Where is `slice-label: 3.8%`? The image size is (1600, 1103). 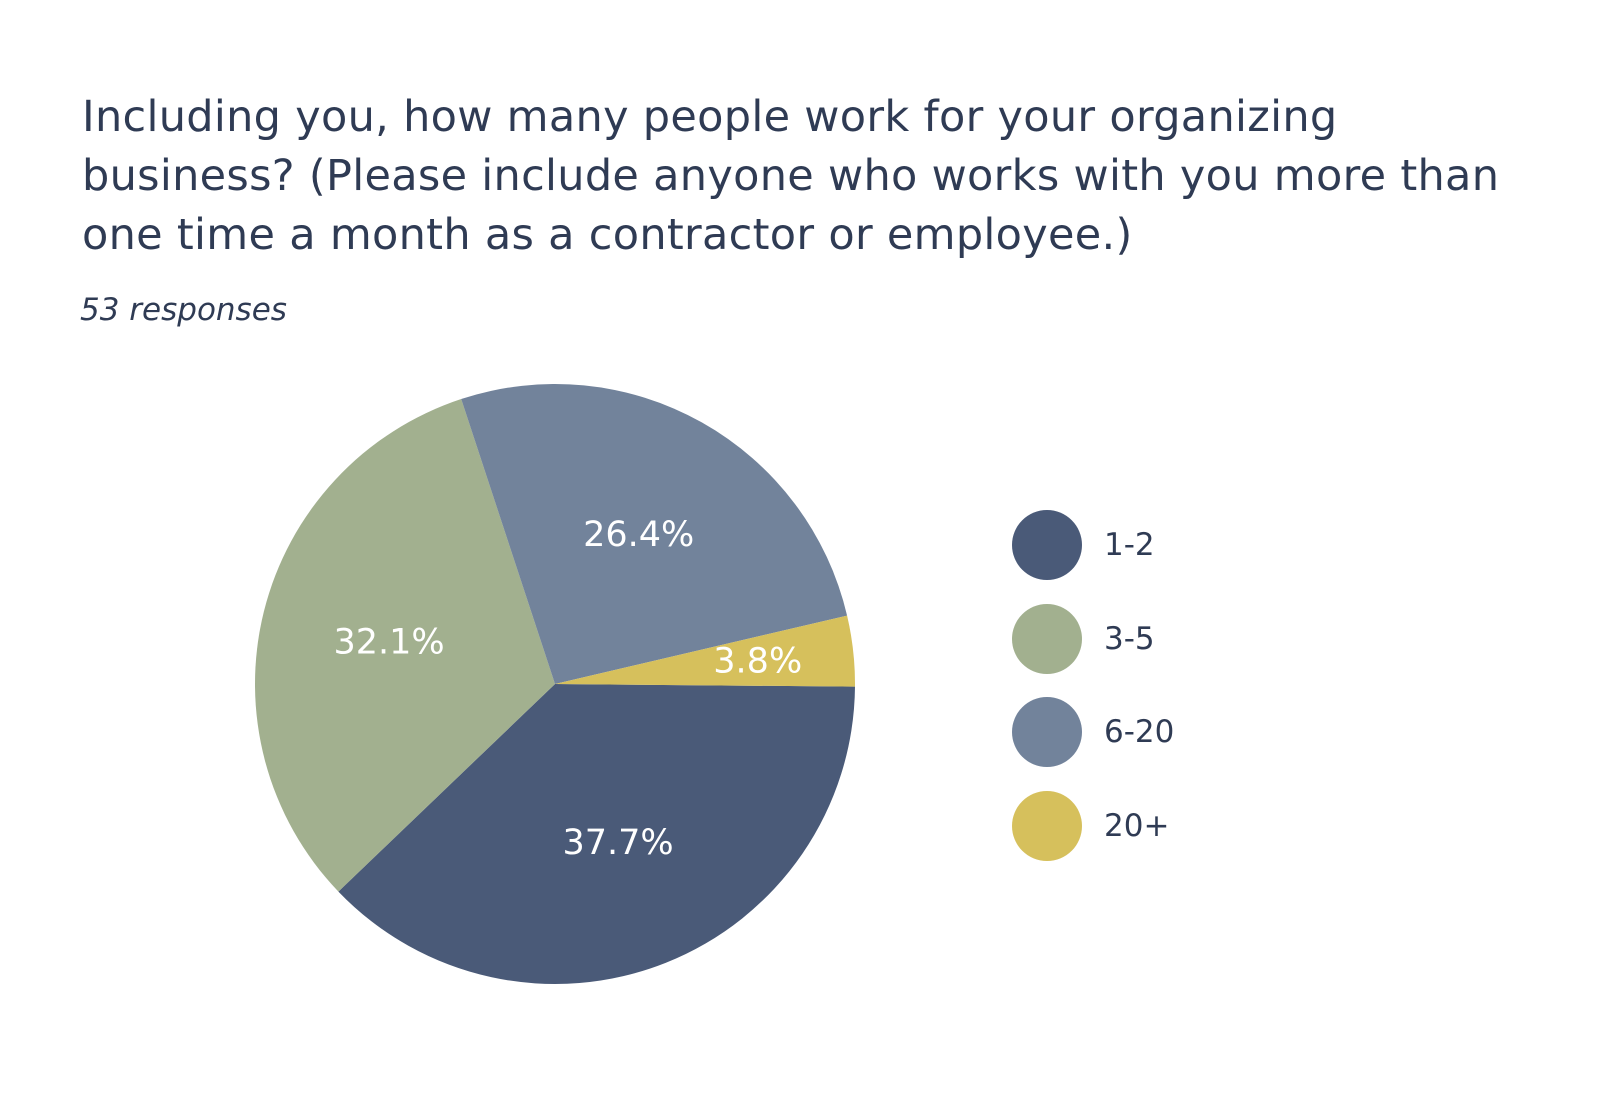 slice-label: 3.8% is located at coordinates (757, 661).